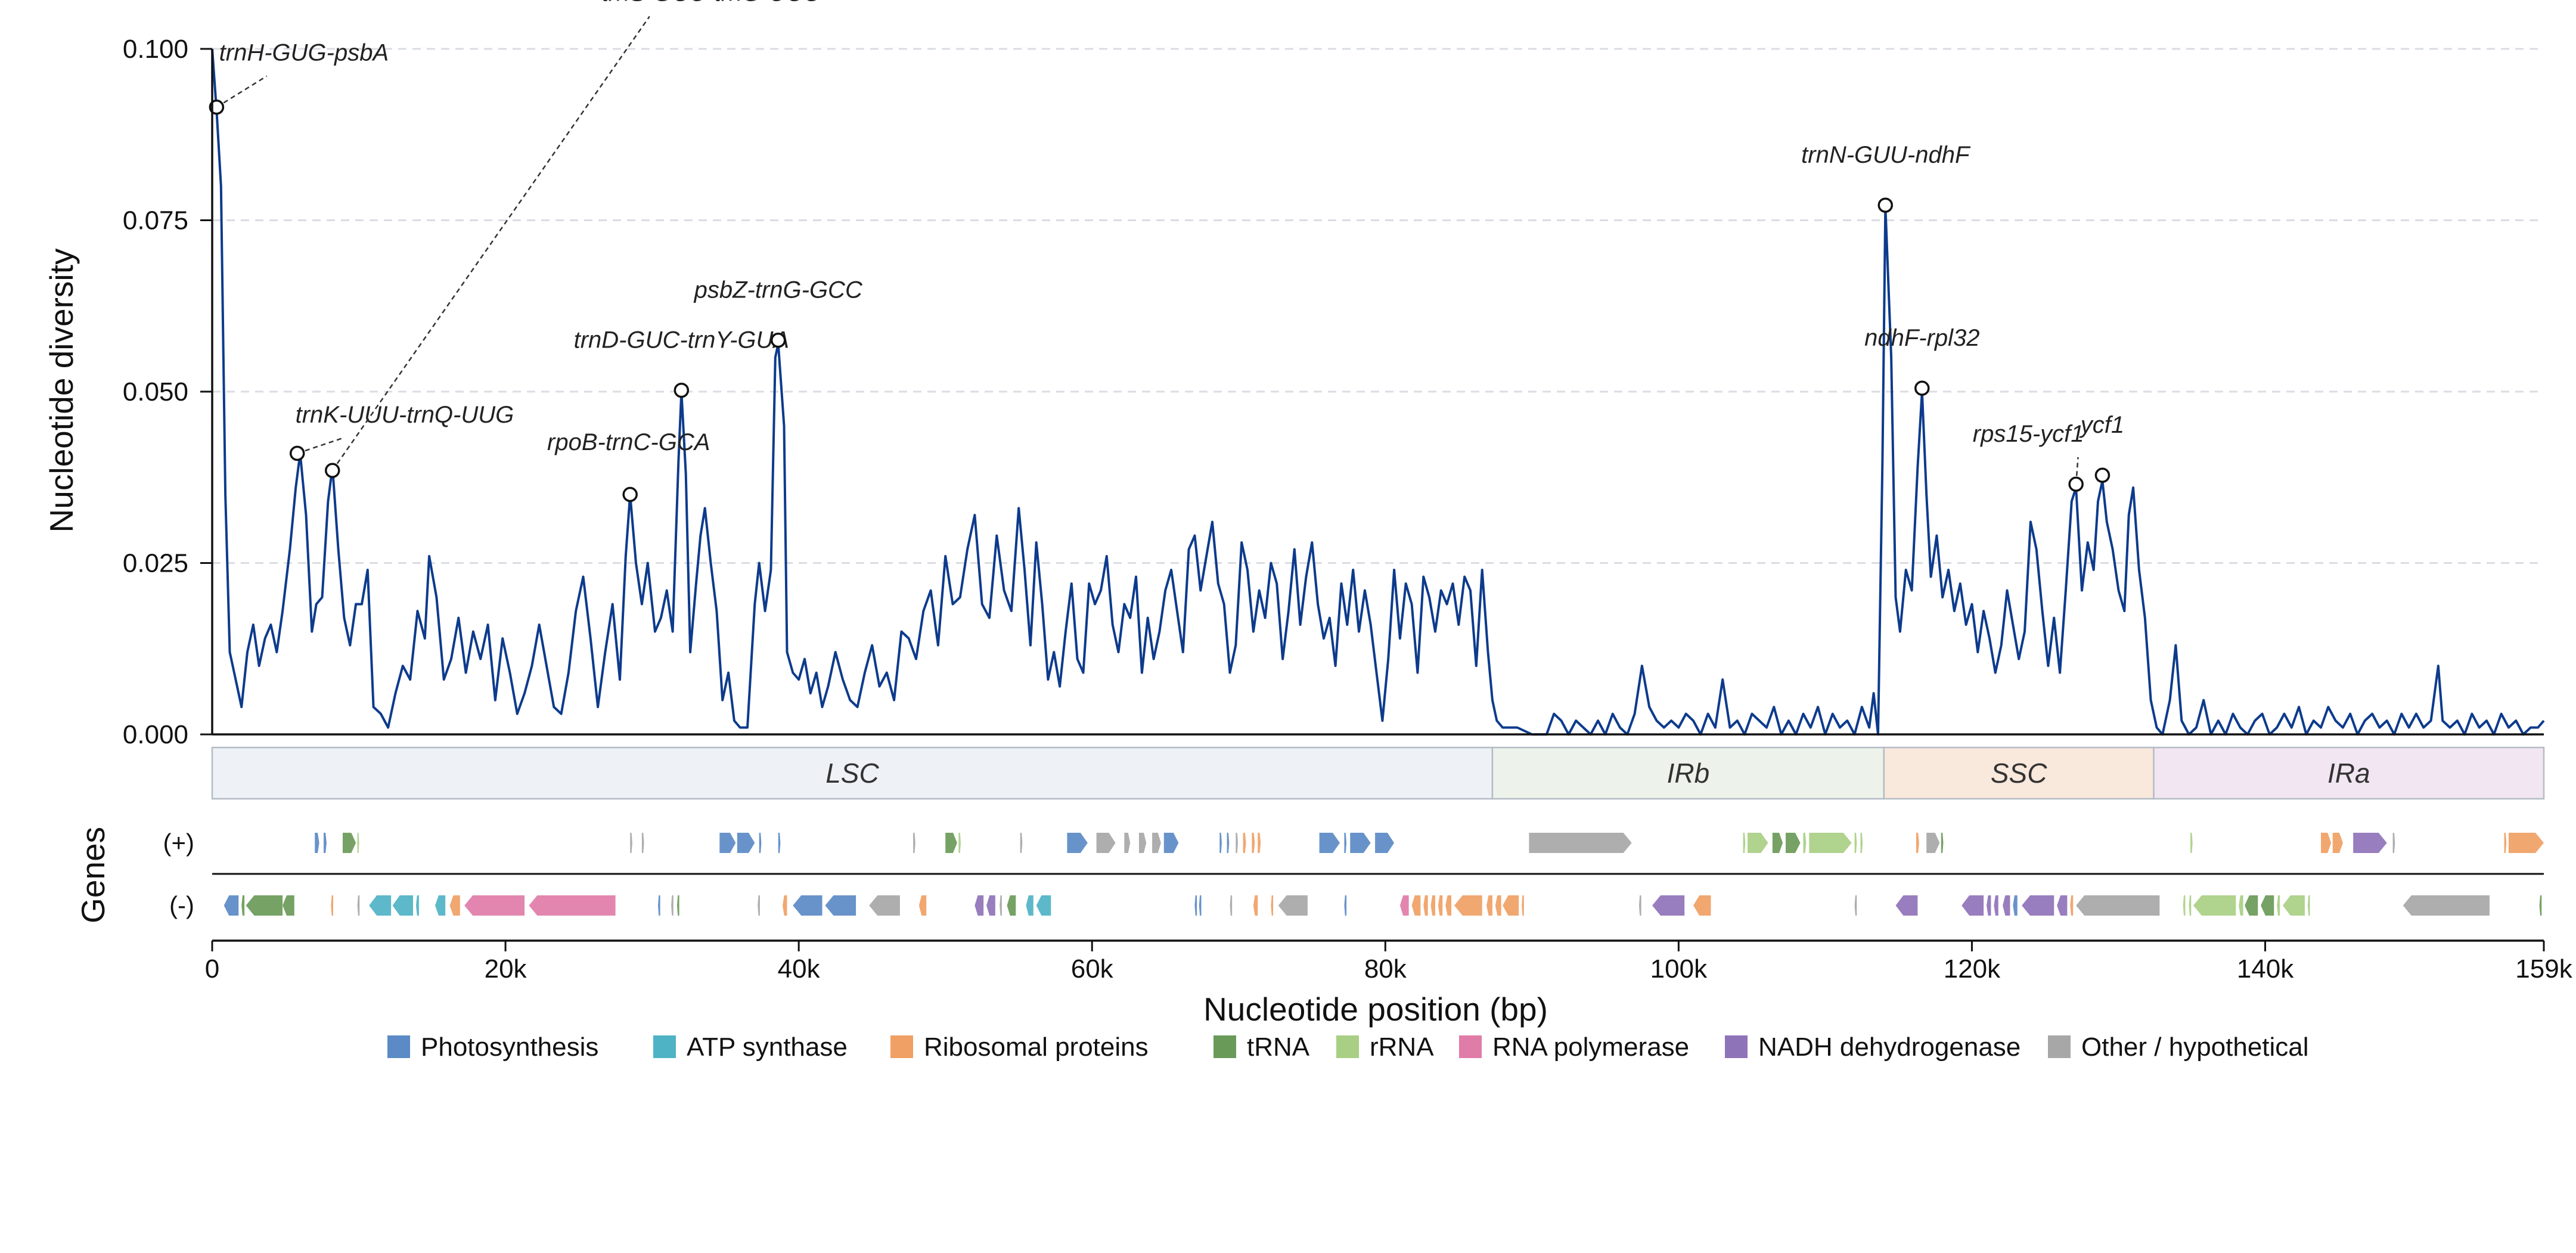 Image resolution: width=2576 pixels, height=1253 pixels. Describe the element at coordinates (182, 905) in the screenshot. I see `strand-label-minus: (-)` at that location.